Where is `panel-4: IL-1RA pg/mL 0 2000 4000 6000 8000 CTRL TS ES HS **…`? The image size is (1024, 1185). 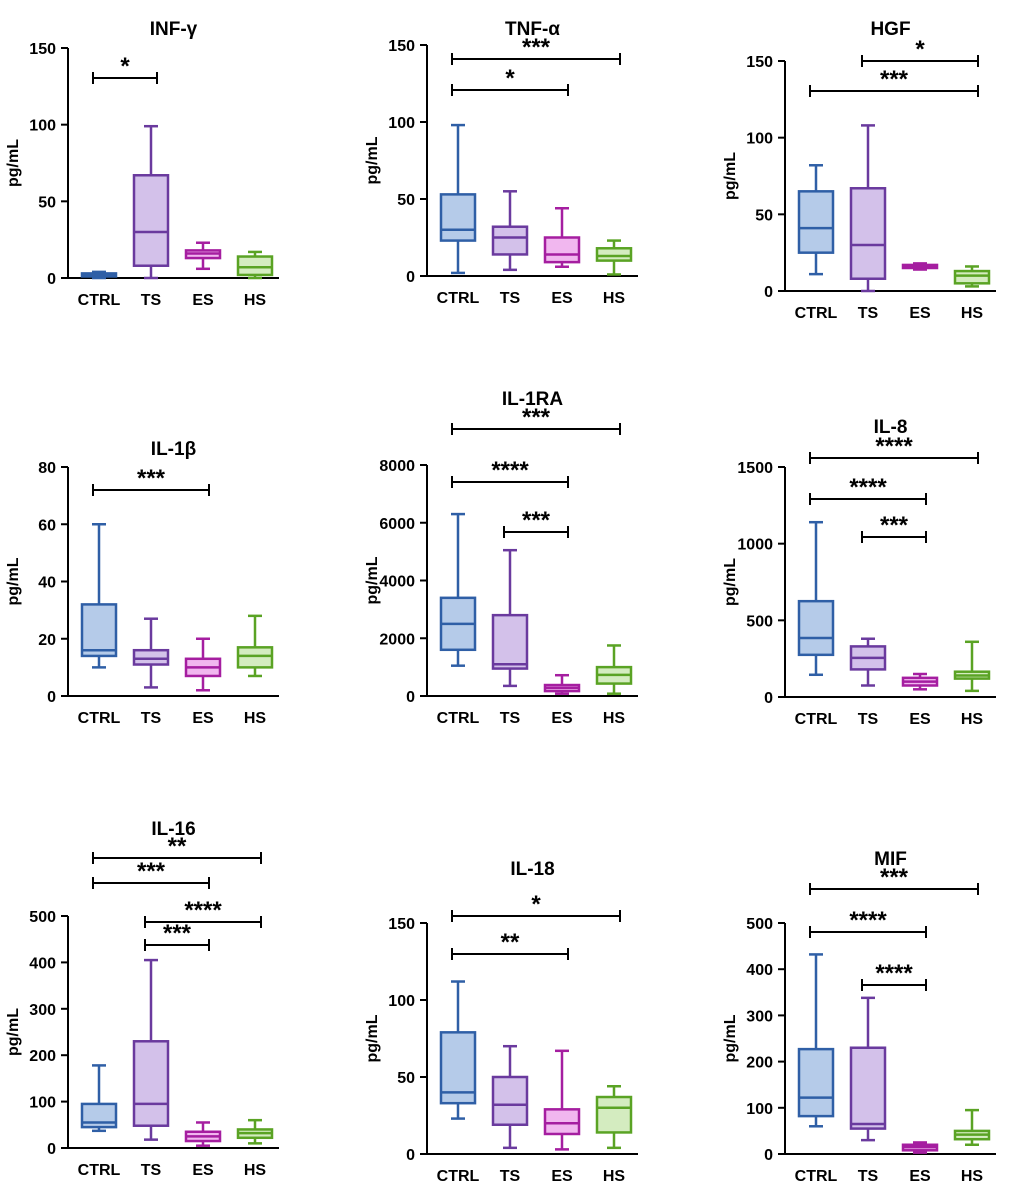
panel-4: IL-1RA pg/mL 0 2000 4000 6000 8000 CTRL TS ES HS **… is located at coordinates (501, 558).